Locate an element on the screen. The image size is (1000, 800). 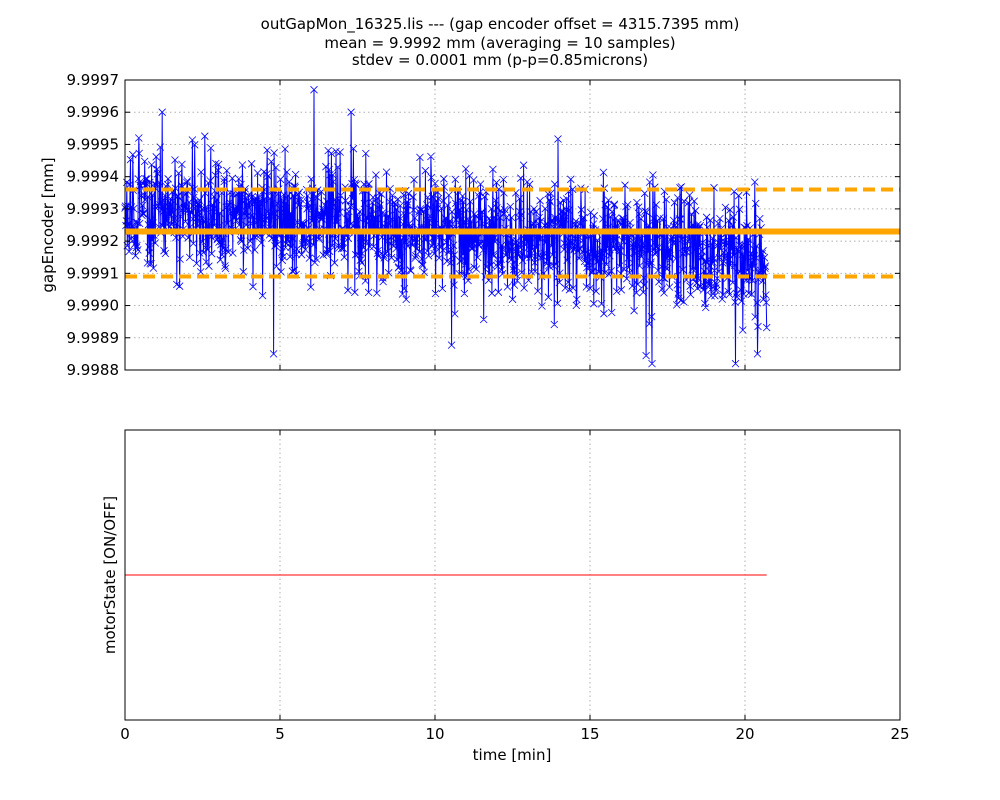
top-y-tick-label: 9.9994 is located at coordinates (93, 177).